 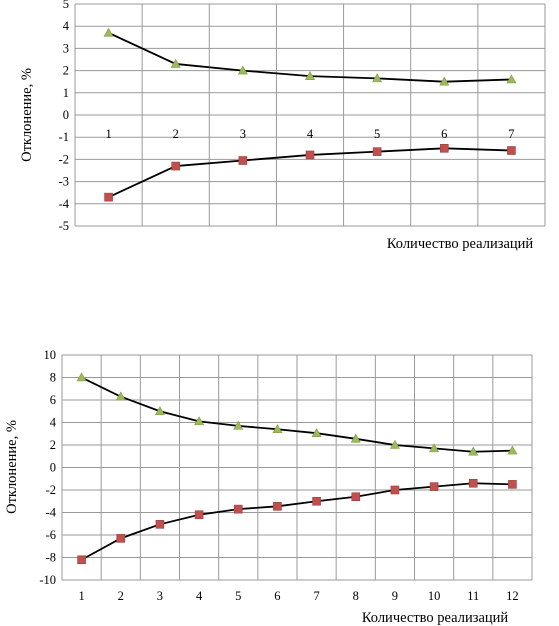 What do you see at coordinates (395, 596) in the screenshot?
I see `x-tick-label: 9` at bounding box center [395, 596].